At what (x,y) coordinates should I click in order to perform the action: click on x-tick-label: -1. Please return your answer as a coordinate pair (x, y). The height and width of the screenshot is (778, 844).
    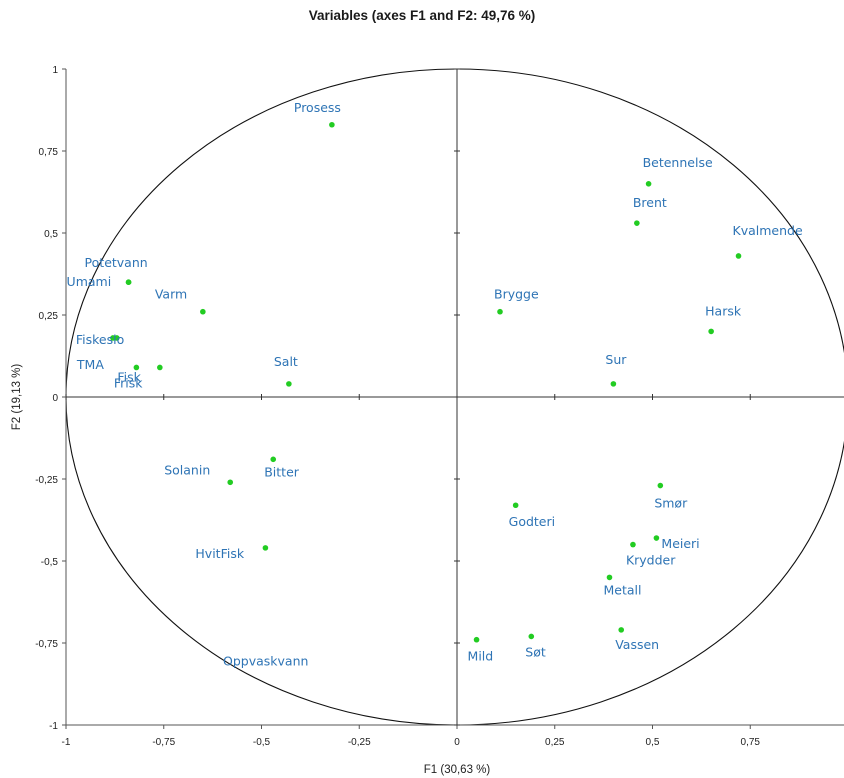
    Looking at the image, I should click on (66, 742).